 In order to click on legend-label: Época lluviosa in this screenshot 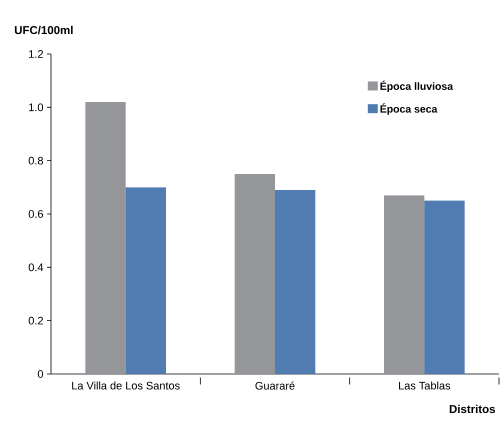, I will do `click(417, 86)`.